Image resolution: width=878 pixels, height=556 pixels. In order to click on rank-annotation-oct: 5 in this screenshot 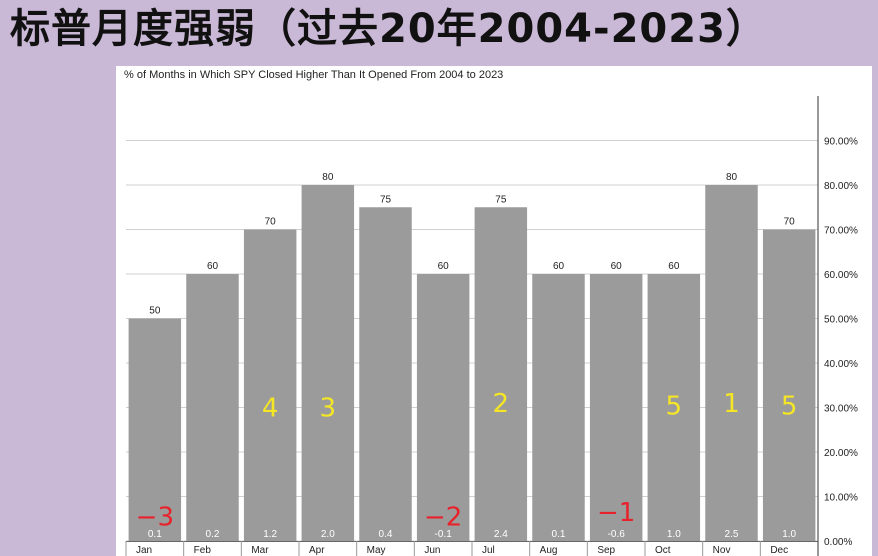, I will do `click(674, 406)`.